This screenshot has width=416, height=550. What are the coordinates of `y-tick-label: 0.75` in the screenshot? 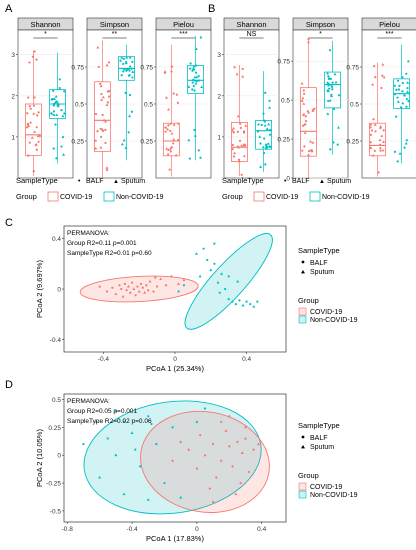 It's located at (77, 68).